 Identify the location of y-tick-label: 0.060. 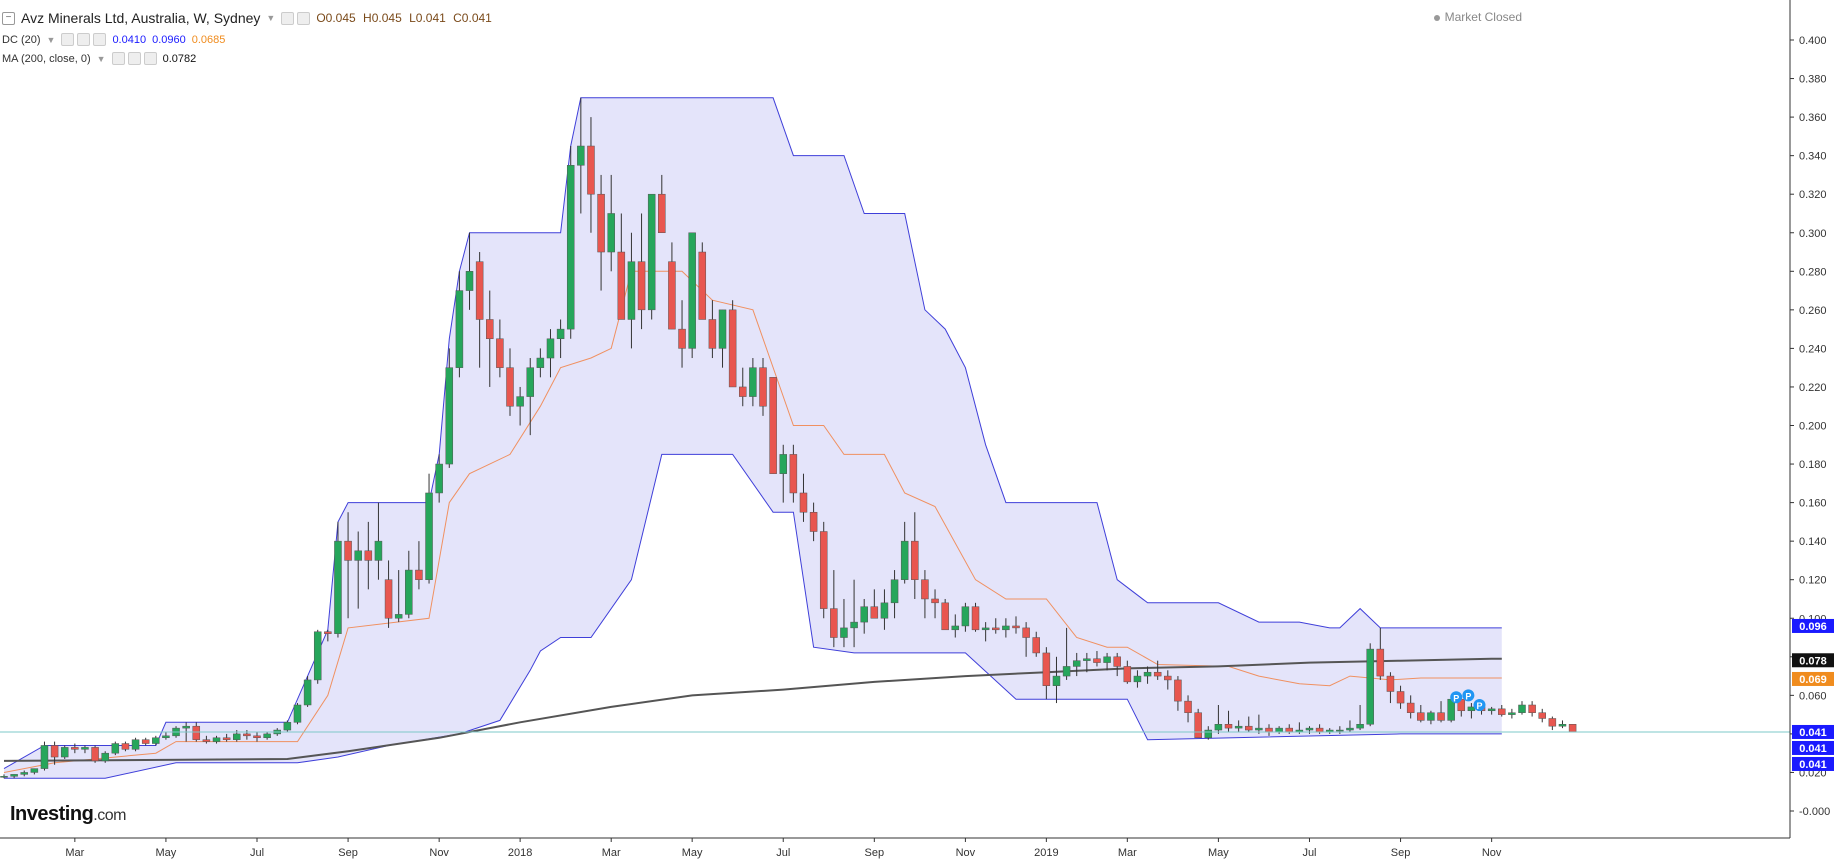
(1813, 696).